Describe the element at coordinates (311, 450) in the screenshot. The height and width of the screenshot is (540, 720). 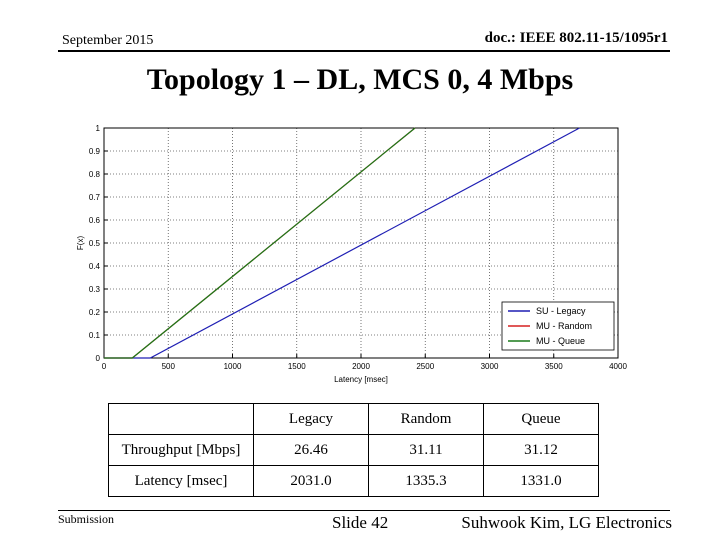
I see `table-cell: 26.46` at that location.